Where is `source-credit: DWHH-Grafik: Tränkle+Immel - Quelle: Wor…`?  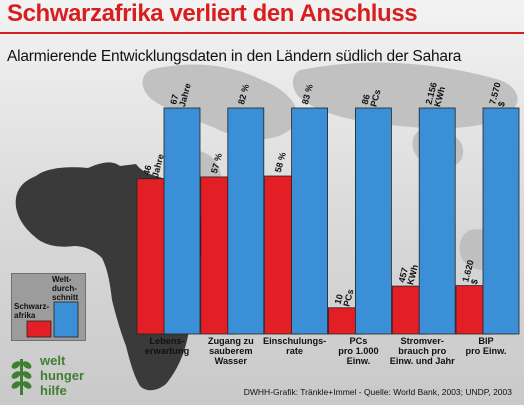
source-credit: DWHH-Grafik: Tränkle+Immel - Quelle: Wor… is located at coordinates (377, 392).